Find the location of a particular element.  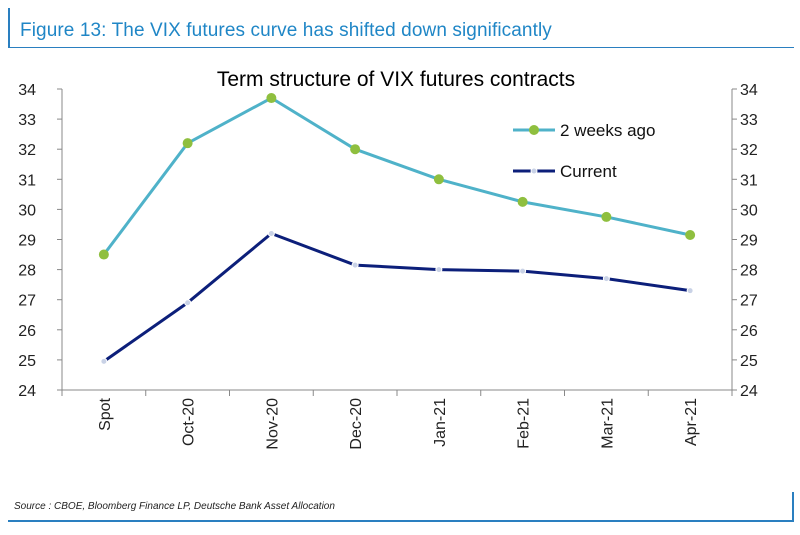

x-tick-label: Dec-20 is located at coordinates (356, 424).